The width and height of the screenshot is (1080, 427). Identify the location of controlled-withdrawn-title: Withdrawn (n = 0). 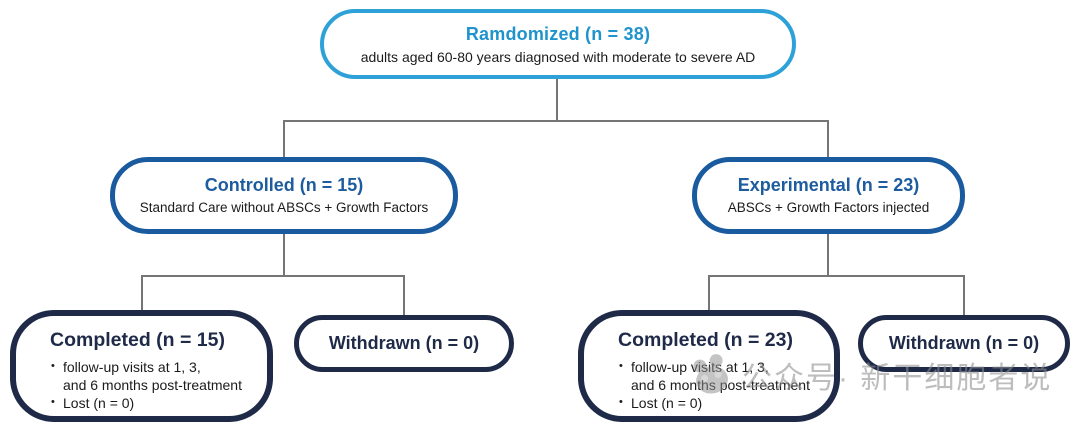
(404, 343).